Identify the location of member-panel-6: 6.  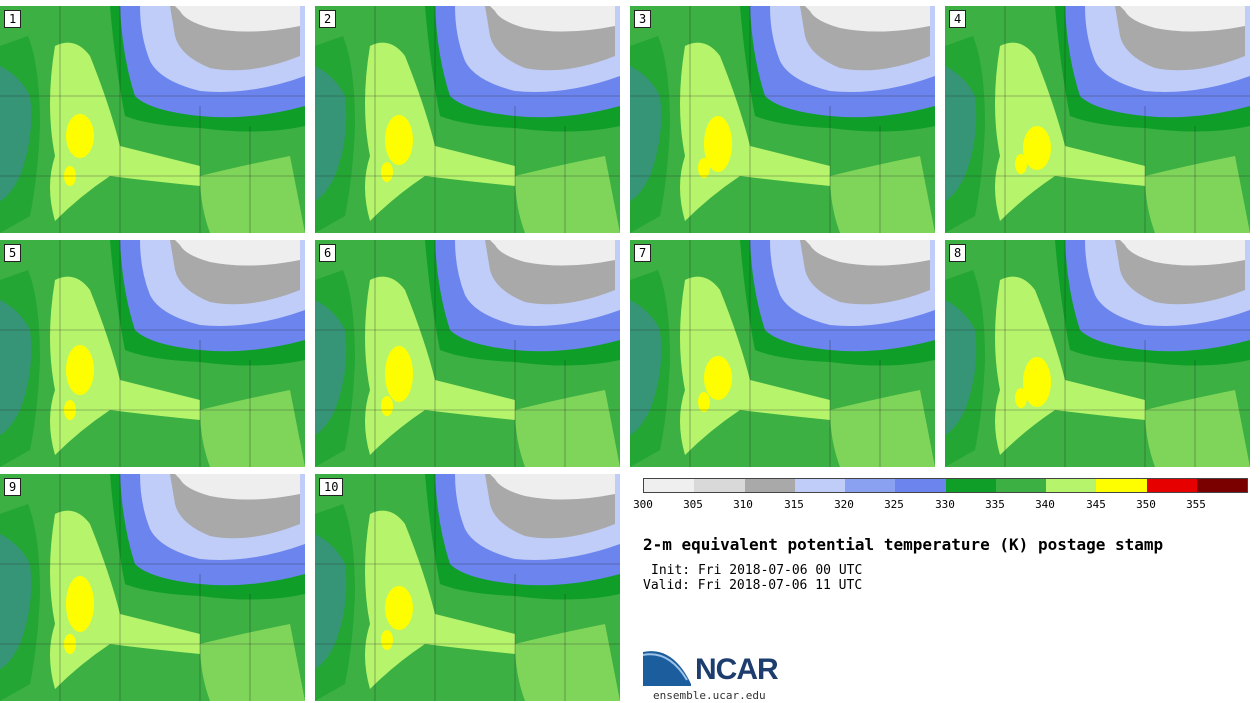
(467, 353).